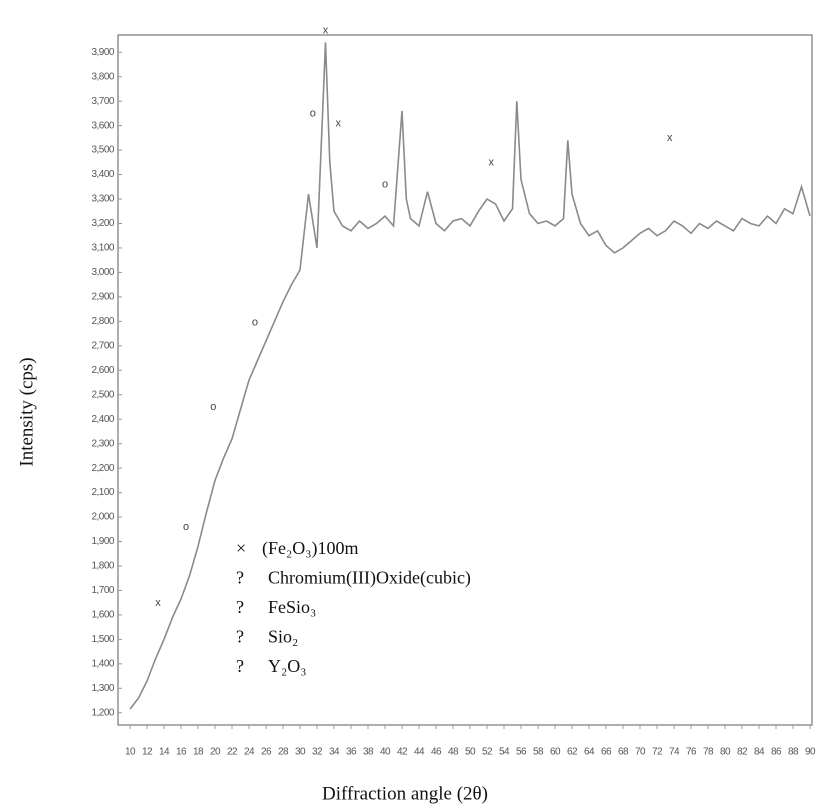 This screenshot has width=823, height=810. Describe the element at coordinates (102, 663) in the screenshot. I see `y-tick-label: 1,400` at that location.